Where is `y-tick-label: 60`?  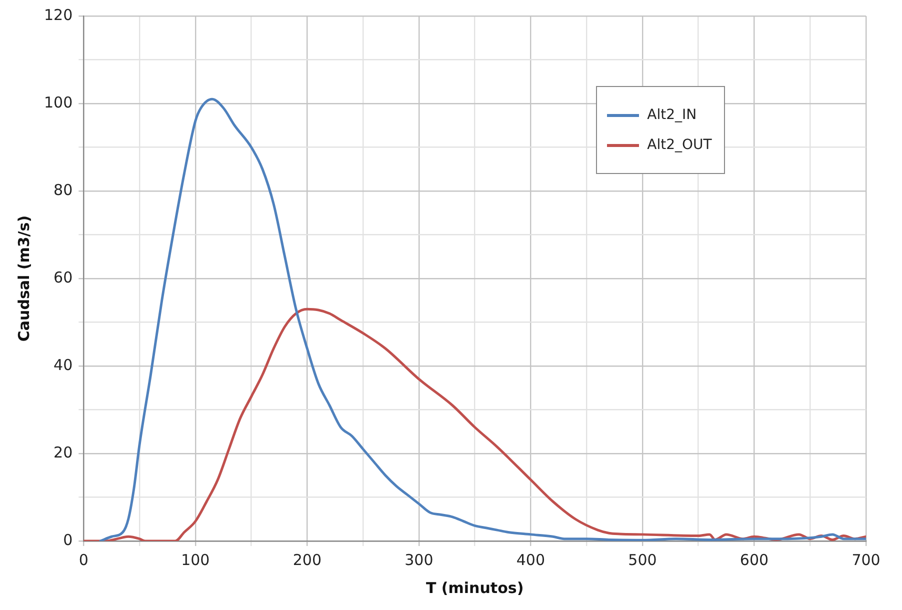
y-tick-label: 60 is located at coordinates (63, 277).